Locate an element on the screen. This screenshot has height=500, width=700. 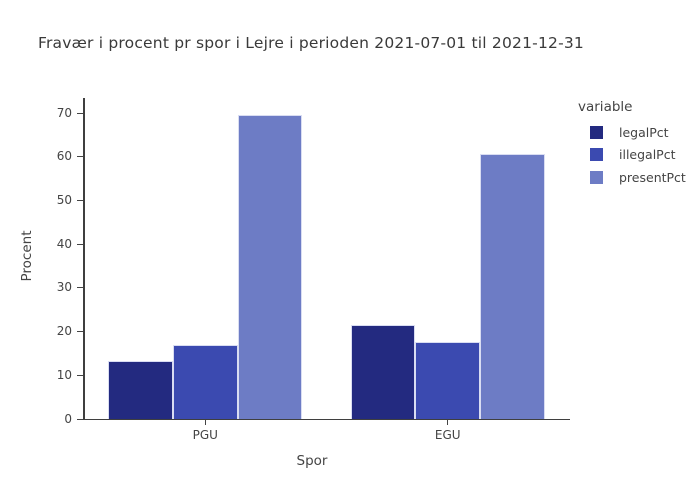
y-tick-label: 40 is located at coordinates (64, 243).